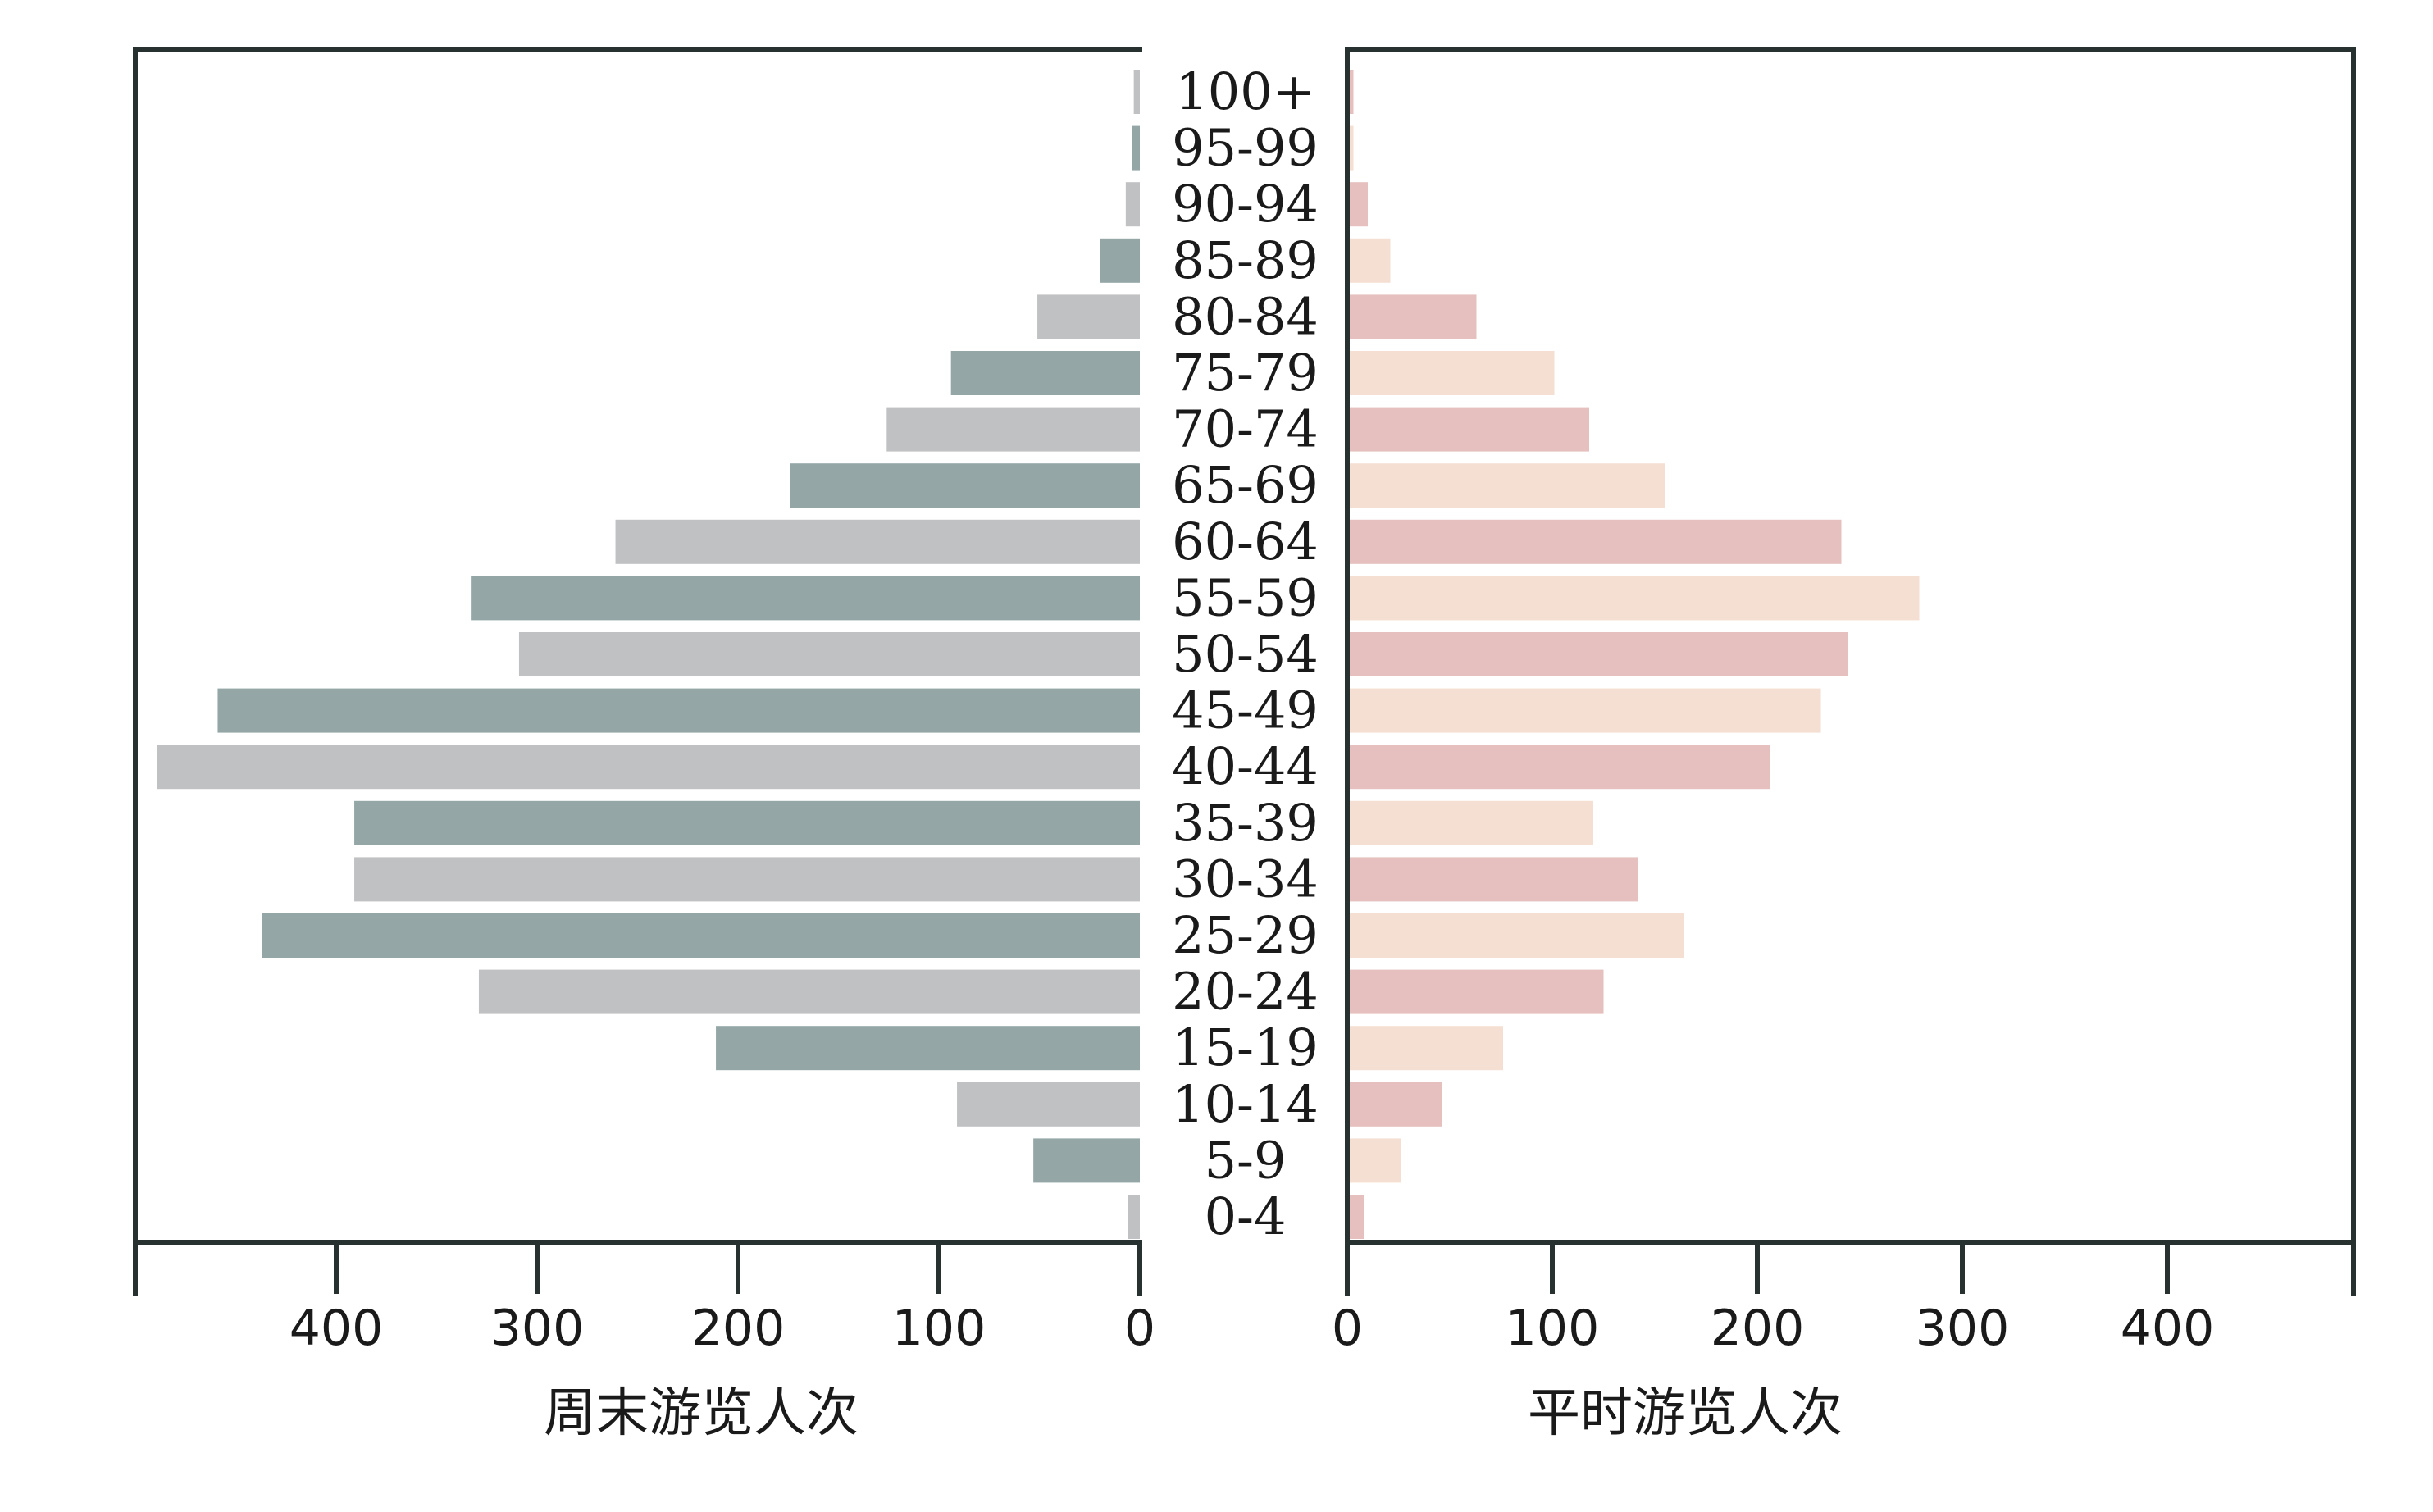  Describe the element at coordinates (1350, 92) in the screenshot. I see `right-bar-100+` at that location.